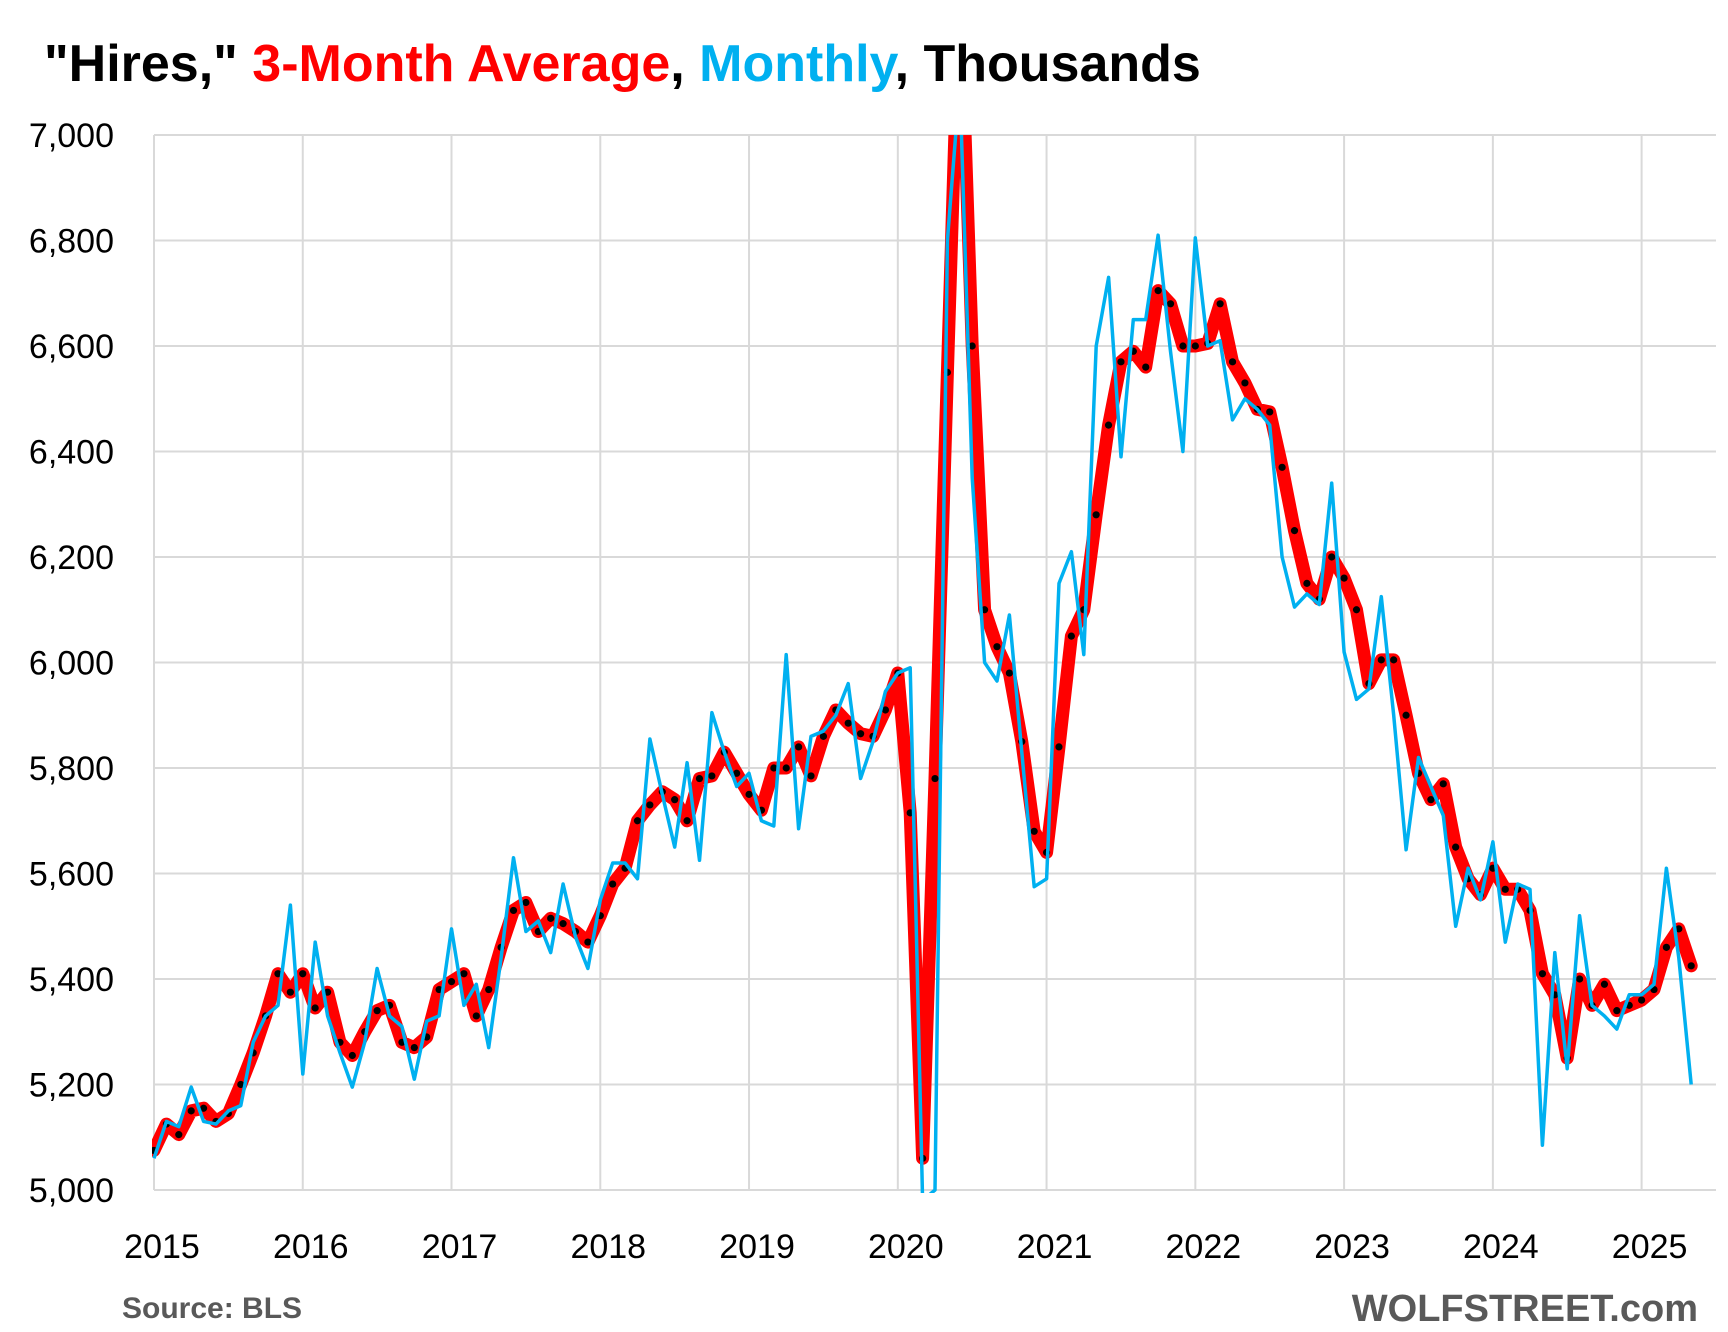  Describe the element at coordinates (1524, 1309) in the screenshot. I see `brand-watermark: WOLFSTREET.com` at that location.